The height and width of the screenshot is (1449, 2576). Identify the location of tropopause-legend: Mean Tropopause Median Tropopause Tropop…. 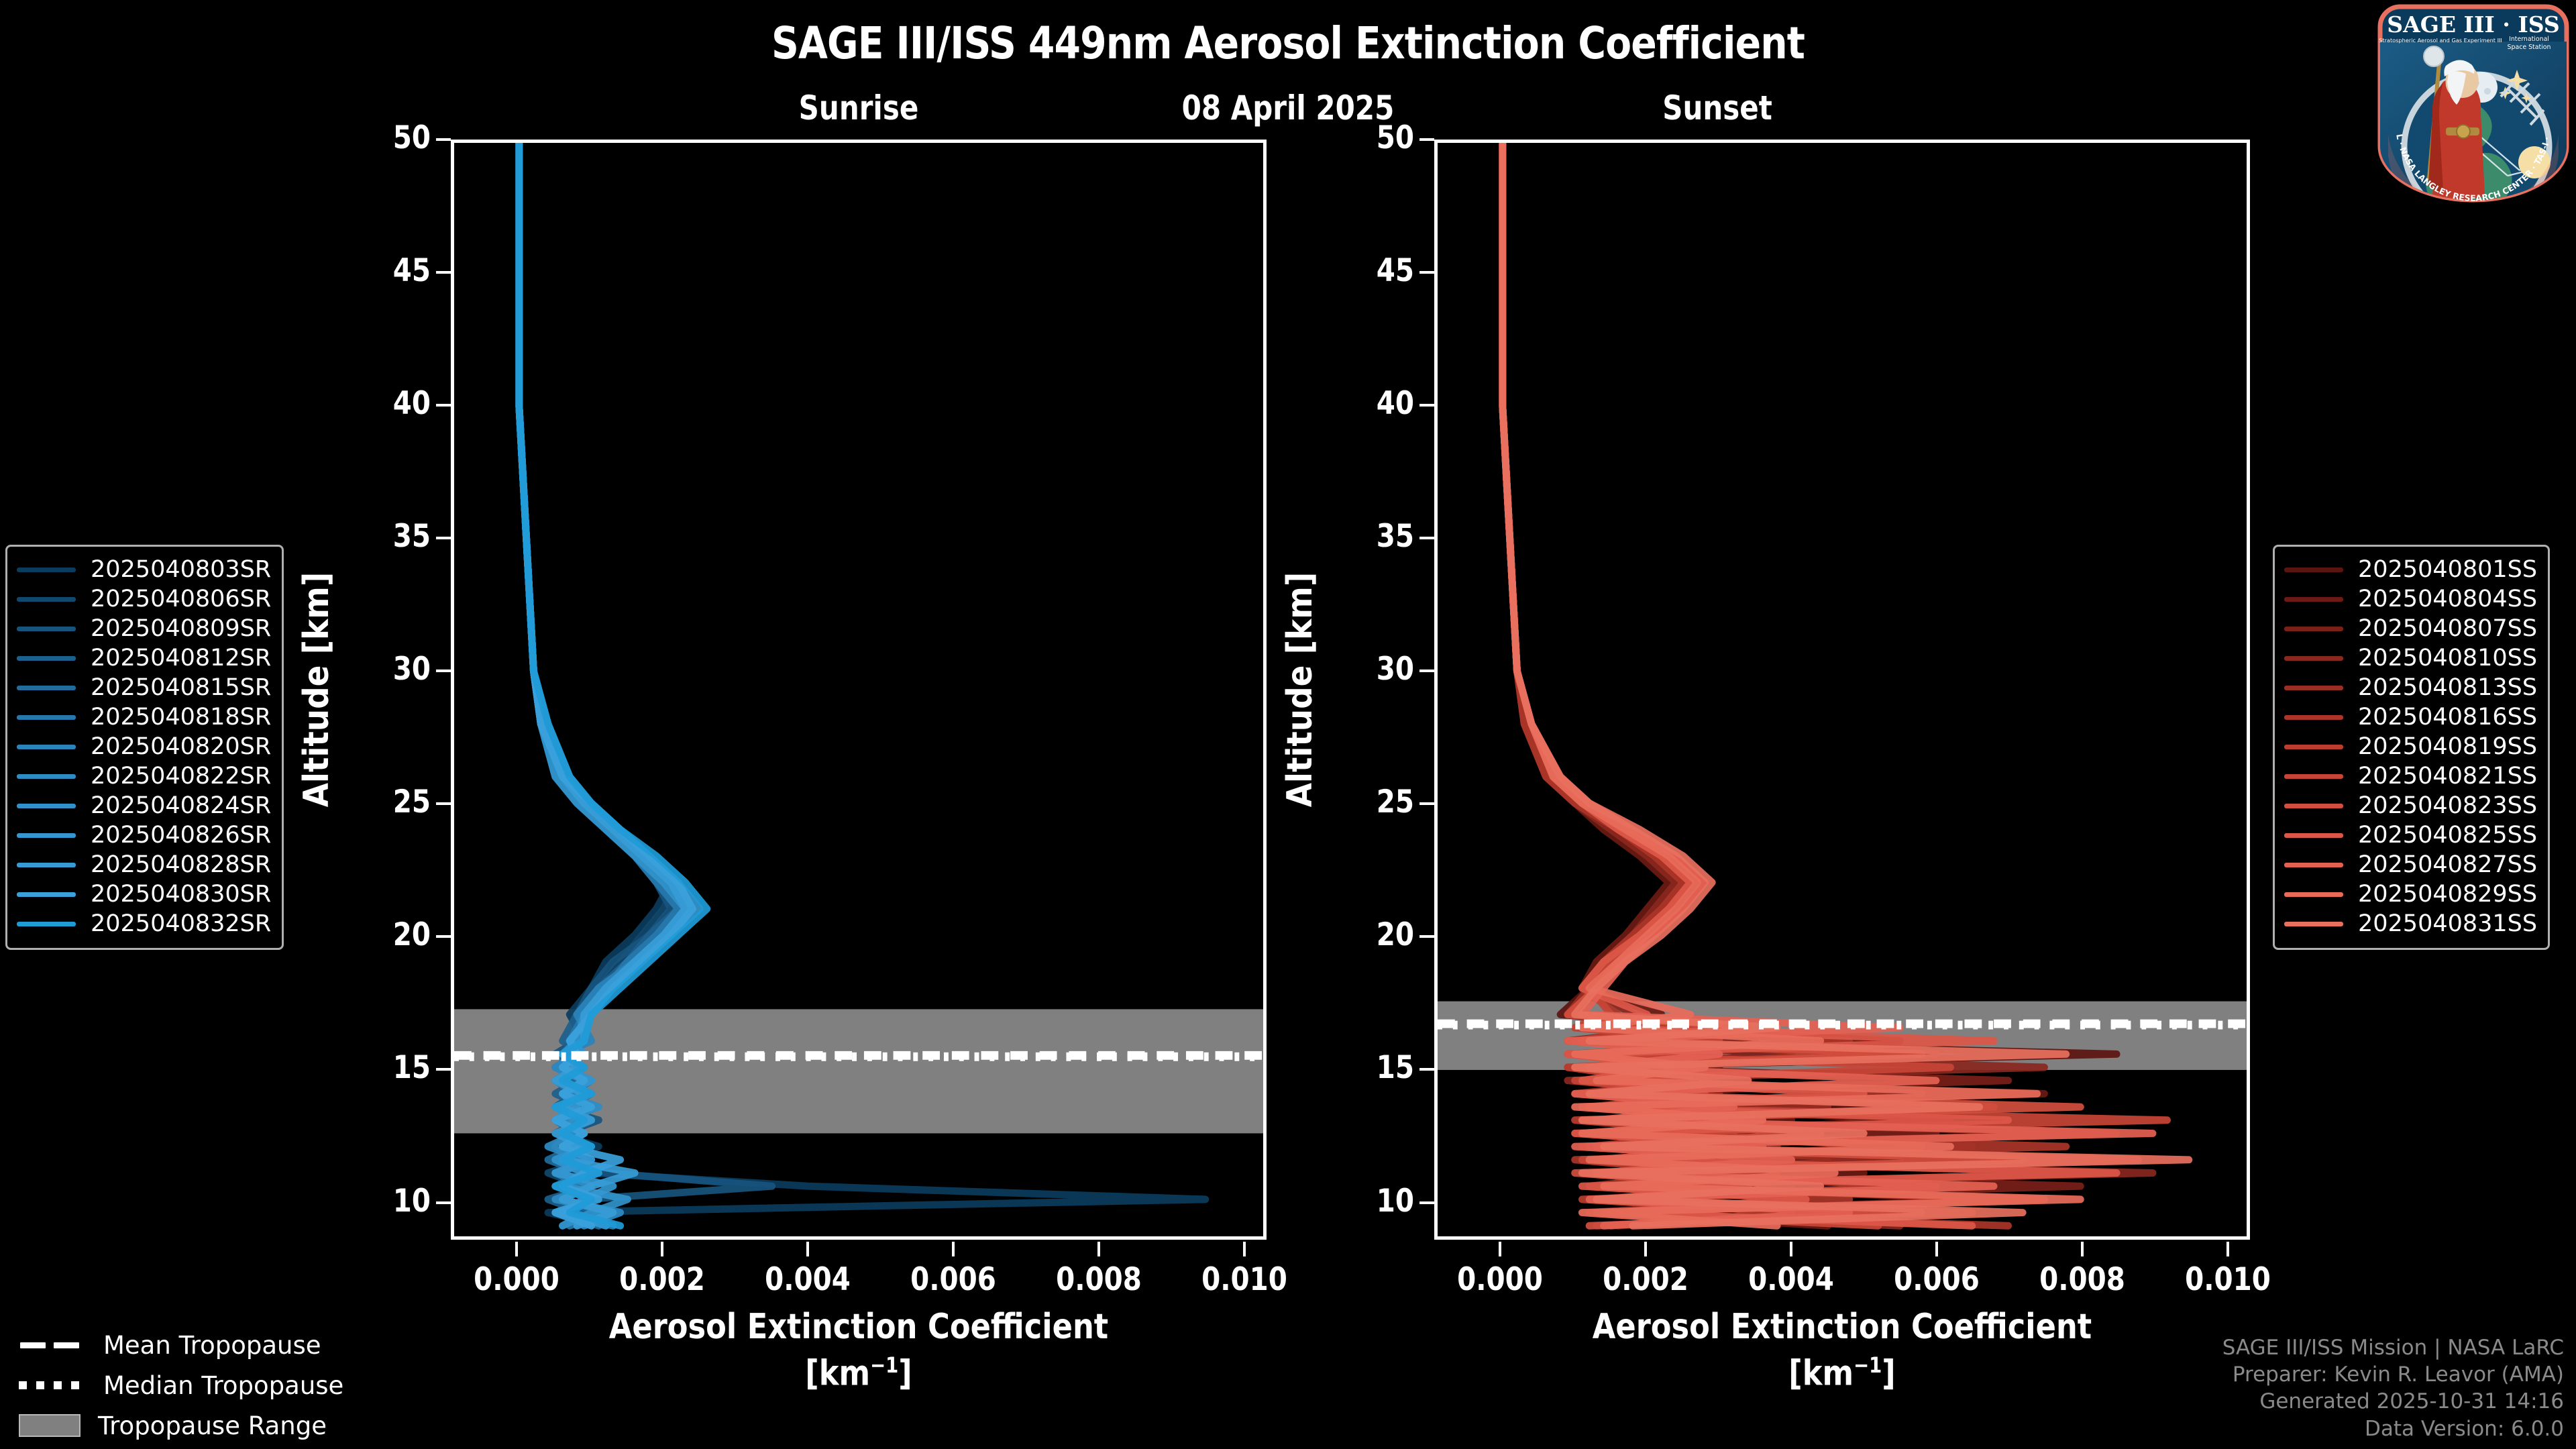
(181, 1385).